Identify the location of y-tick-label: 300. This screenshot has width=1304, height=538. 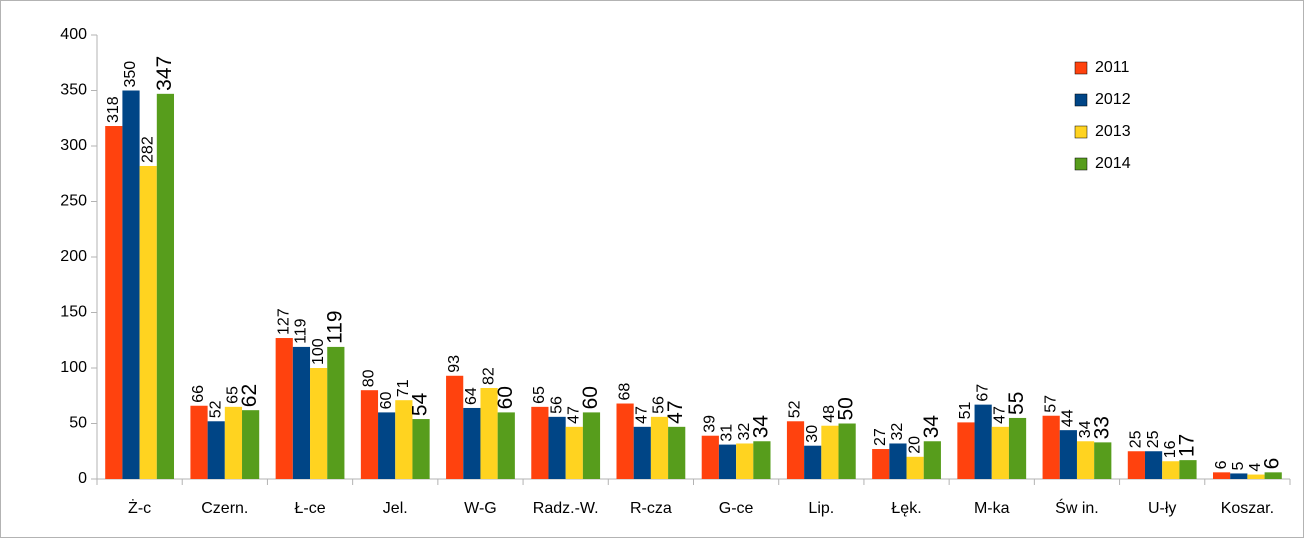
(73, 145).